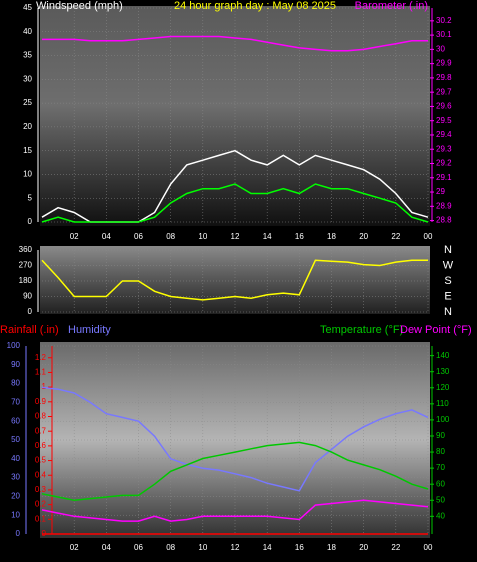  Describe the element at coordinates (30, 197) in the screenshot. I see `y-tick-label: 5` at that location.